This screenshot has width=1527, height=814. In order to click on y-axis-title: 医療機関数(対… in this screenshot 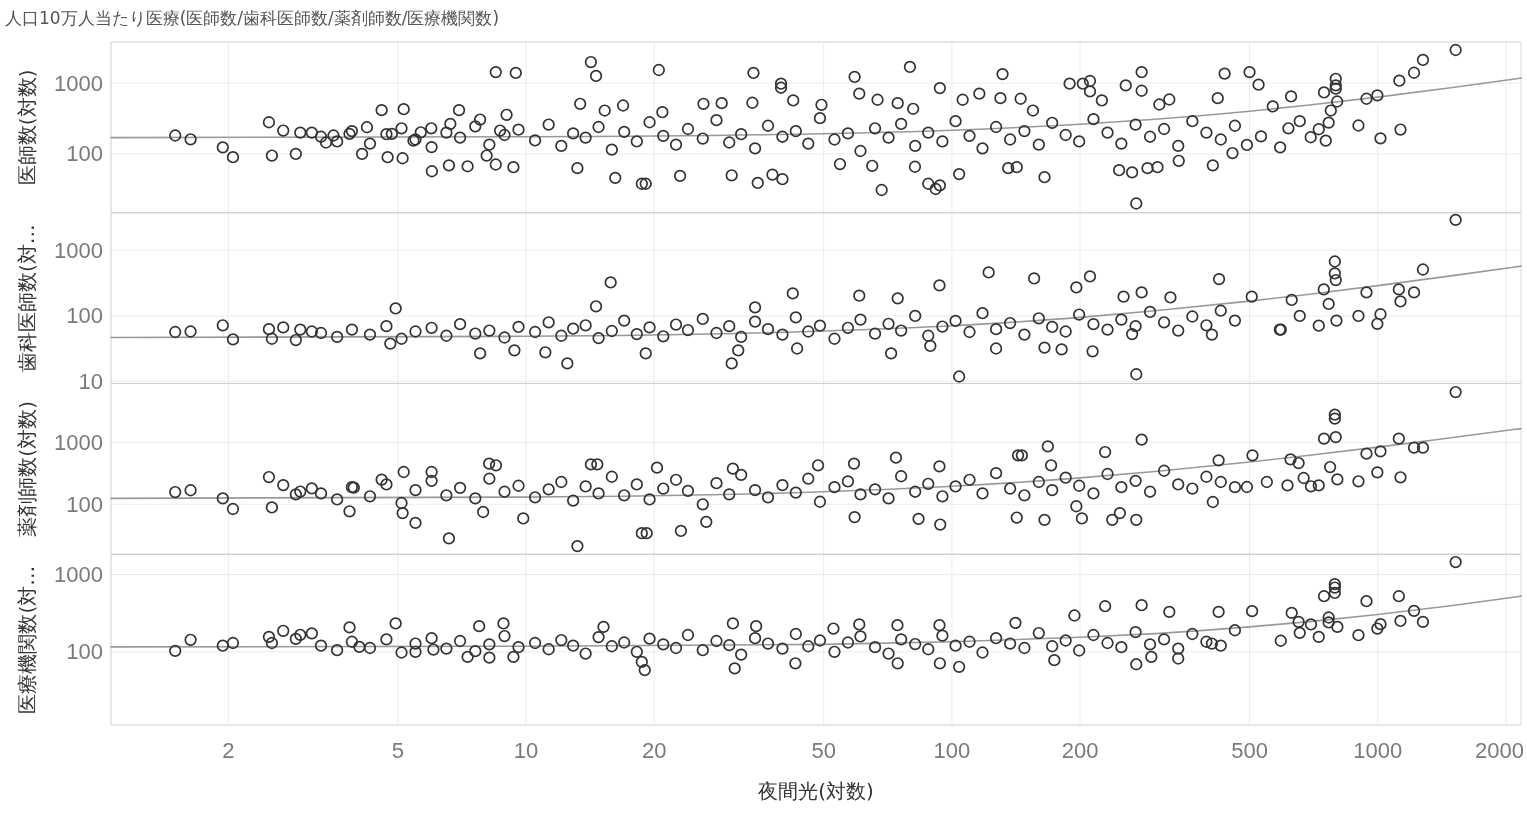, I will do `click(27, 639)`.